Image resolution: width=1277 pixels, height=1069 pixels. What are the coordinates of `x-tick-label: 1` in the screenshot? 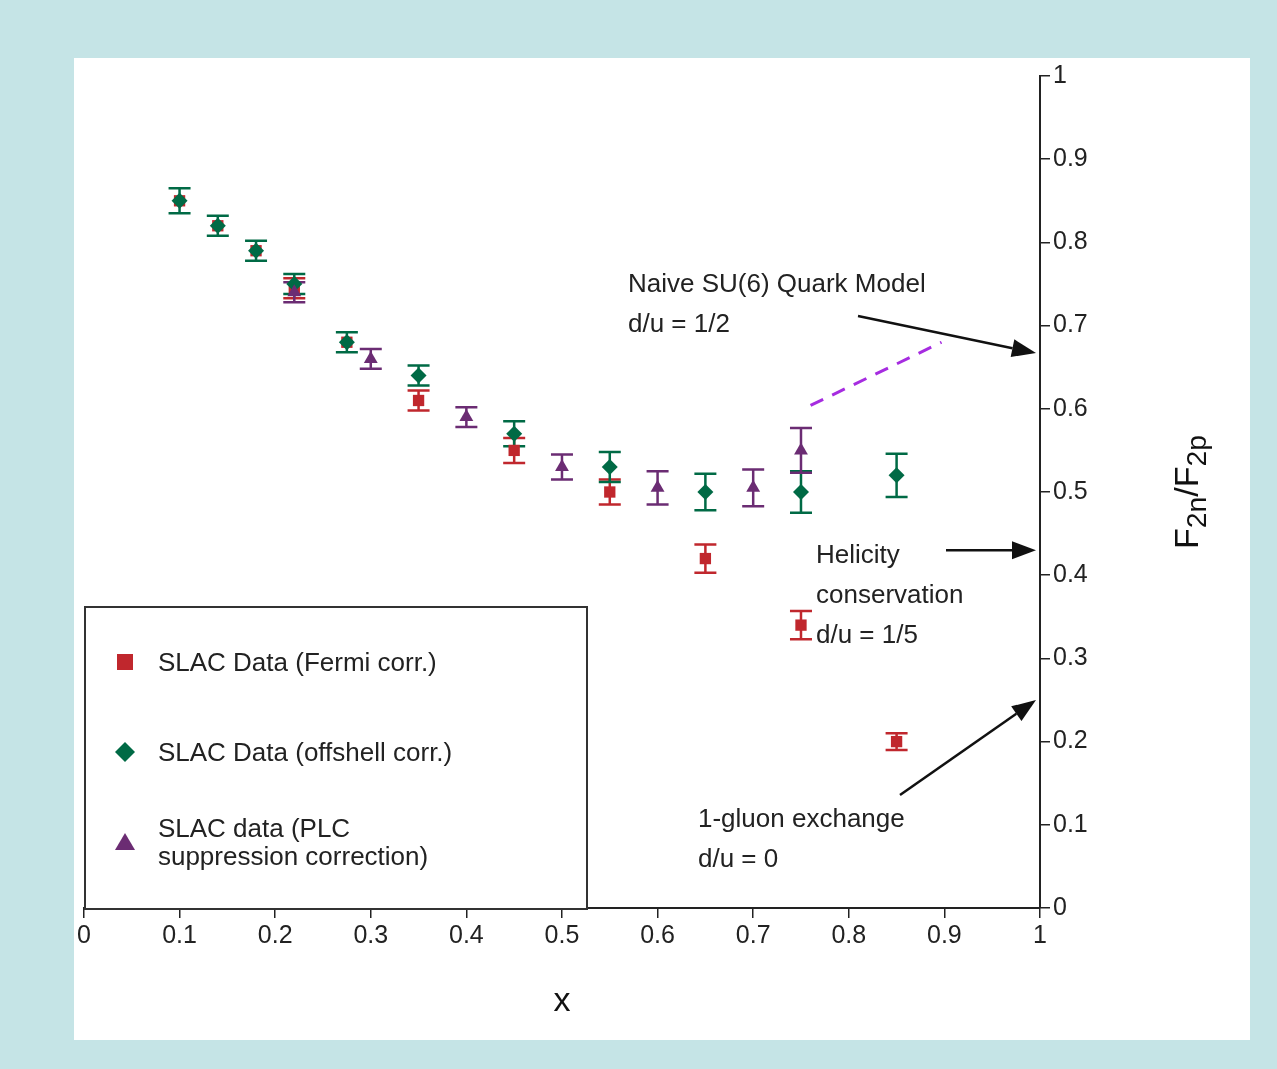 It's located at (1040, 933).